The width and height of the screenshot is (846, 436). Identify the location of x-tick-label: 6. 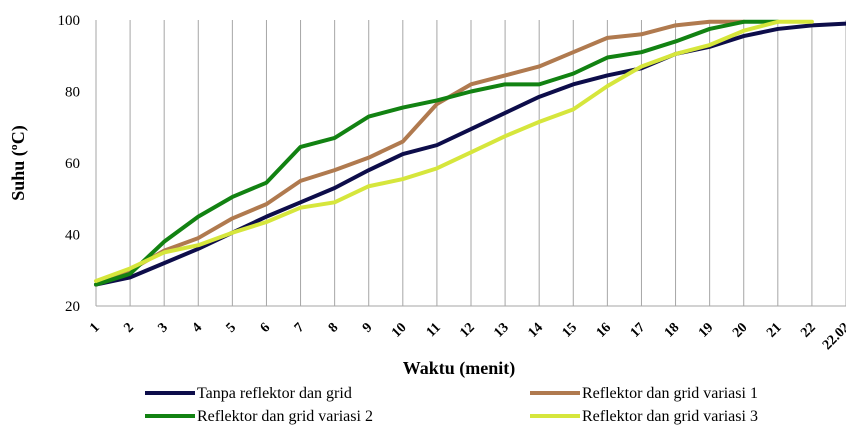
(266, 328).